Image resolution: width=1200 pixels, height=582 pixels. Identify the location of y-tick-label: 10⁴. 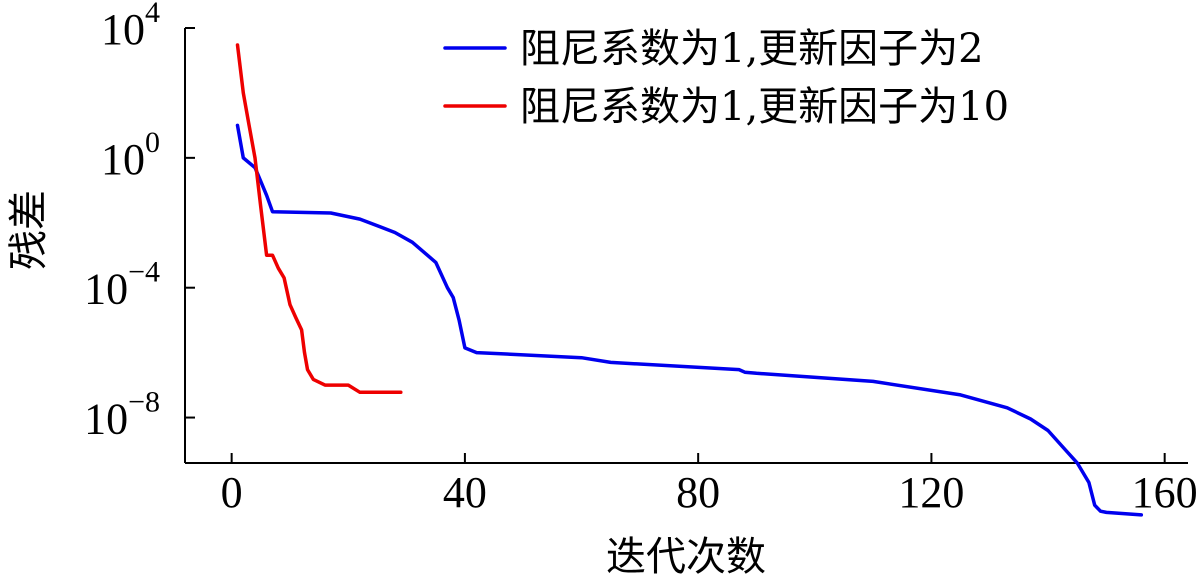
(130, 27).